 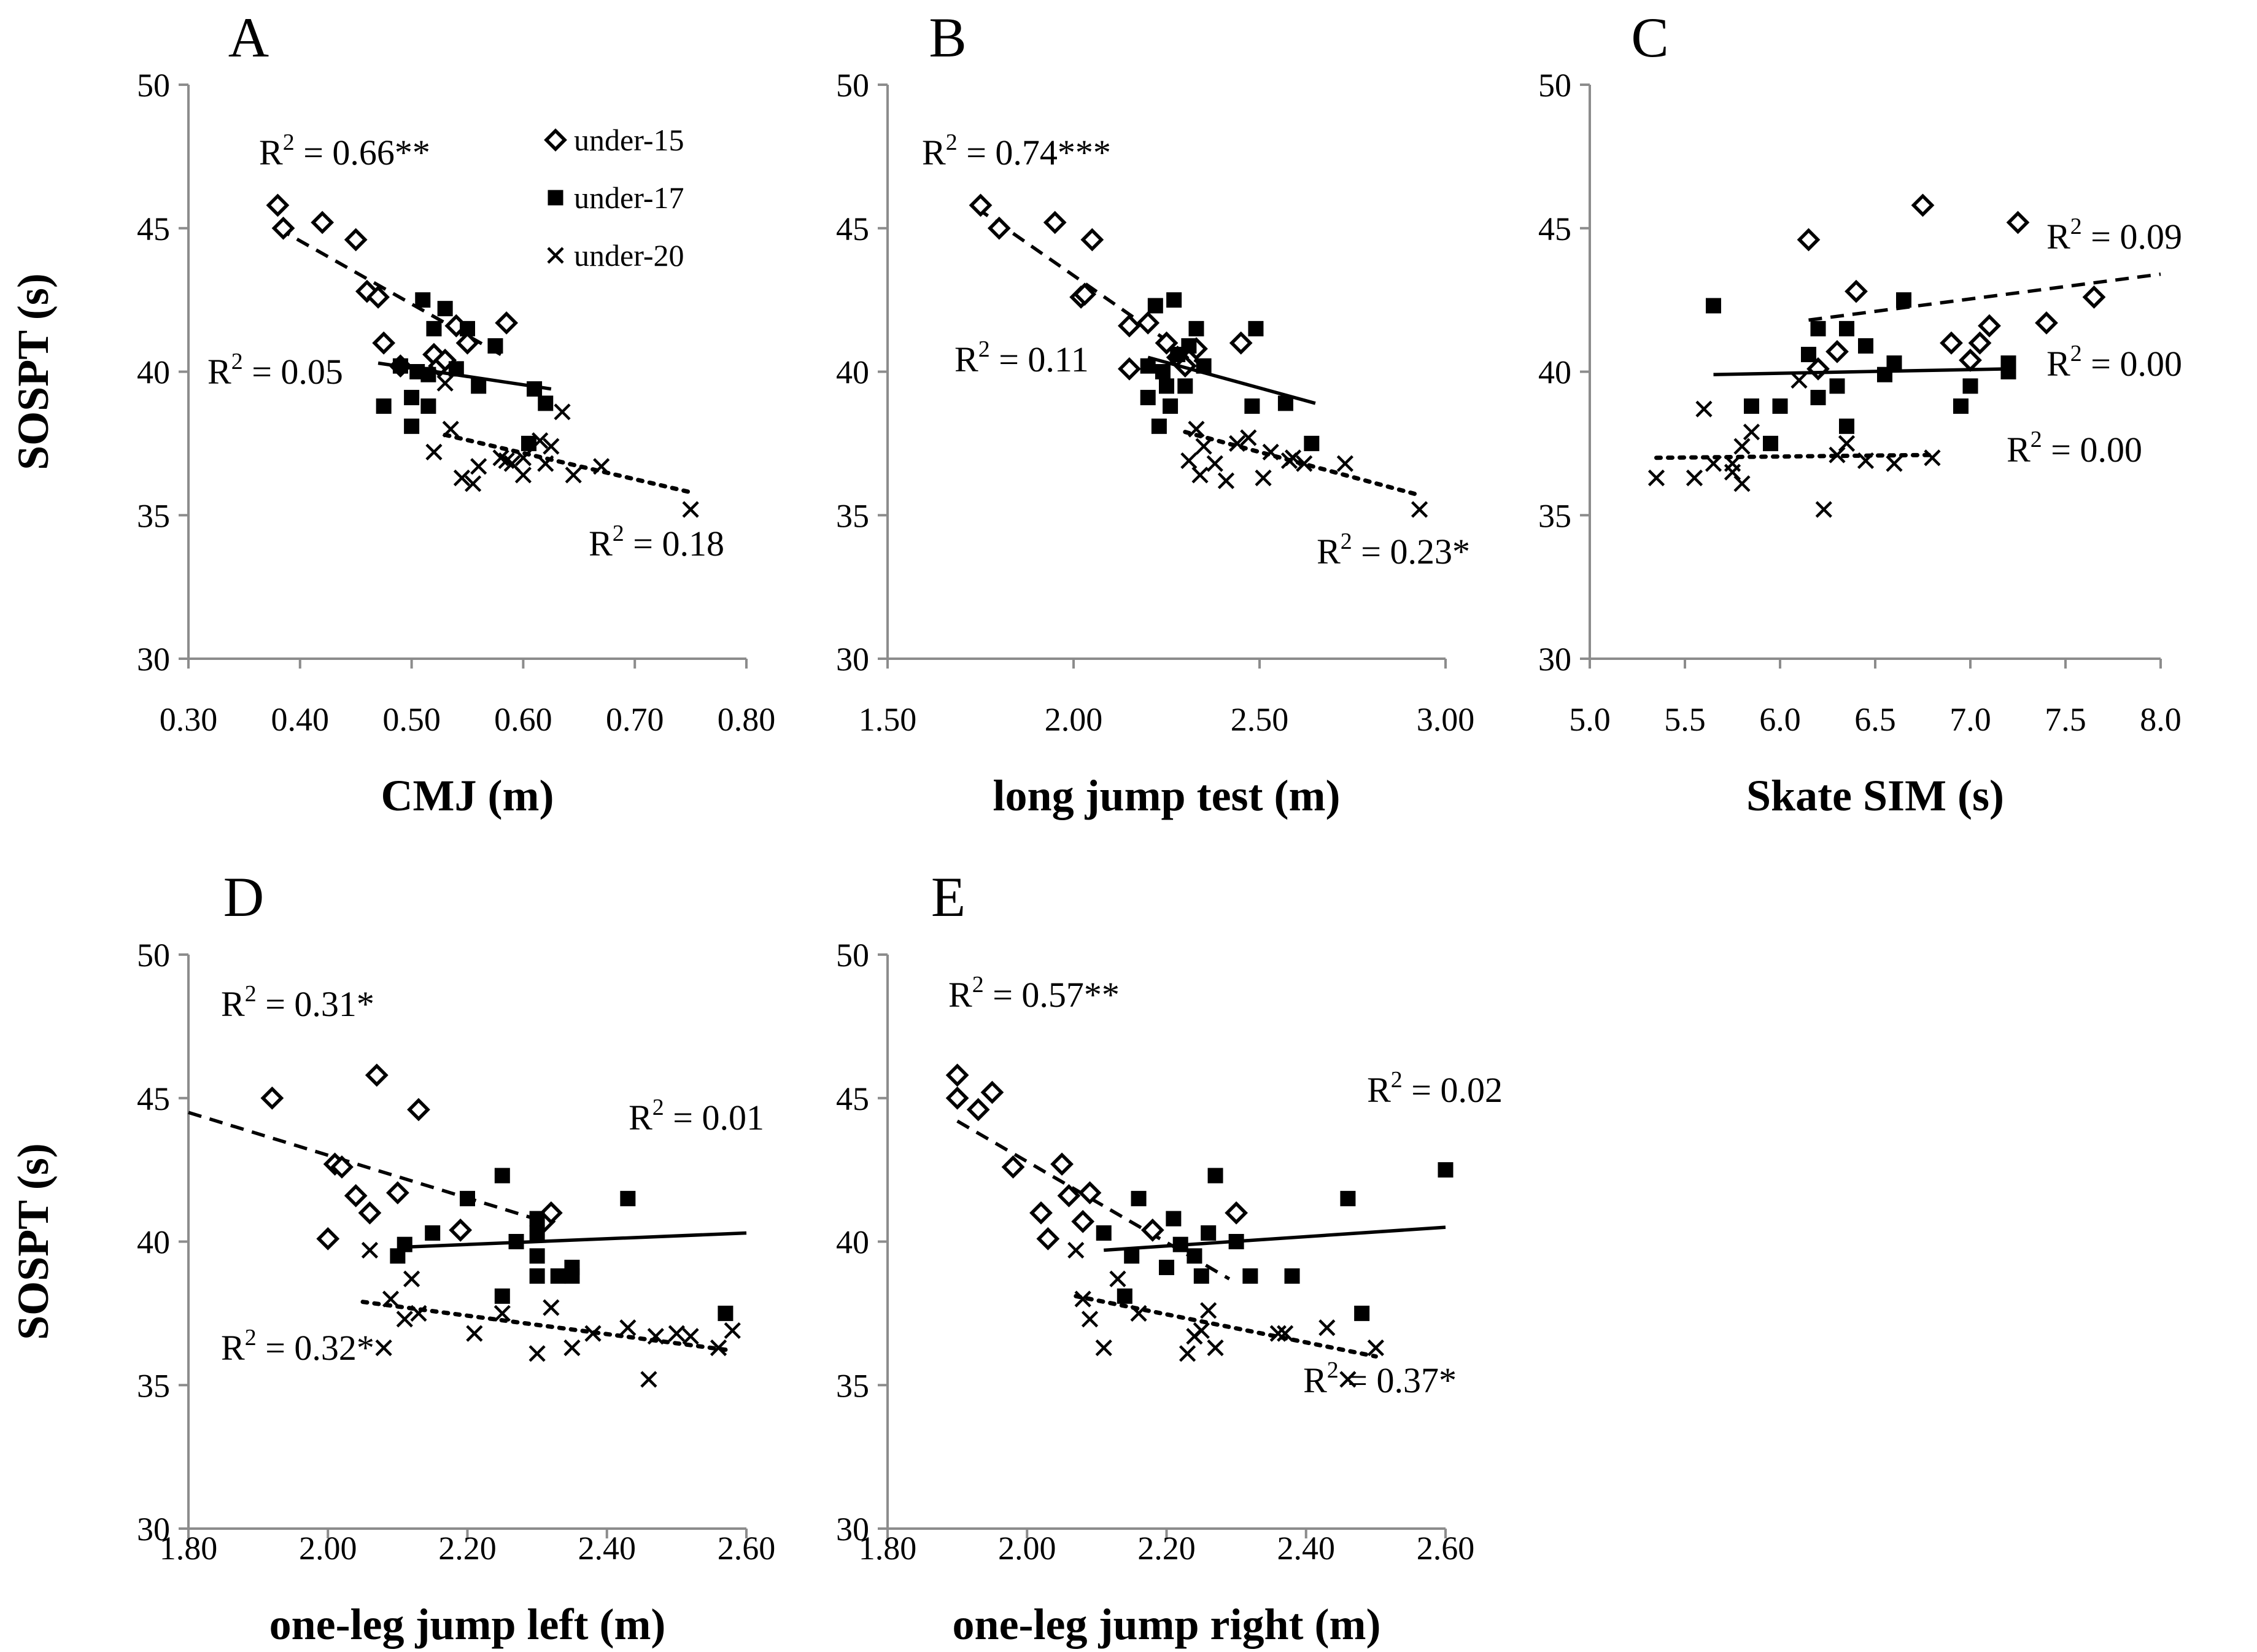 I want to click on panel-letter: C, so click(x=1649, y=37).